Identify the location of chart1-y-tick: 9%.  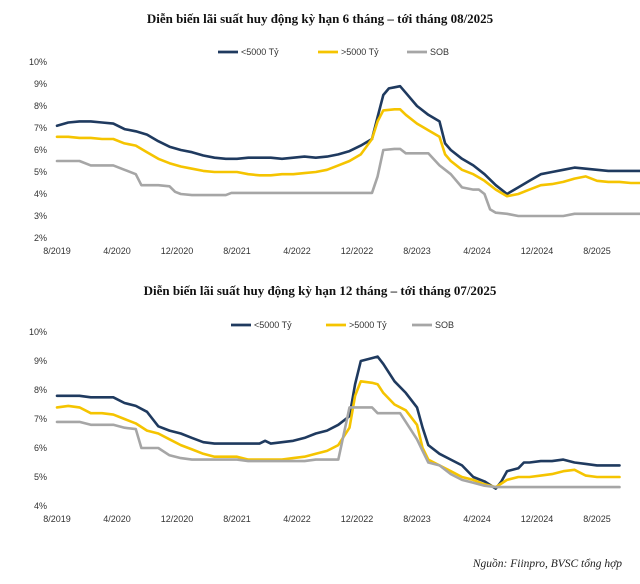
(40, 84).